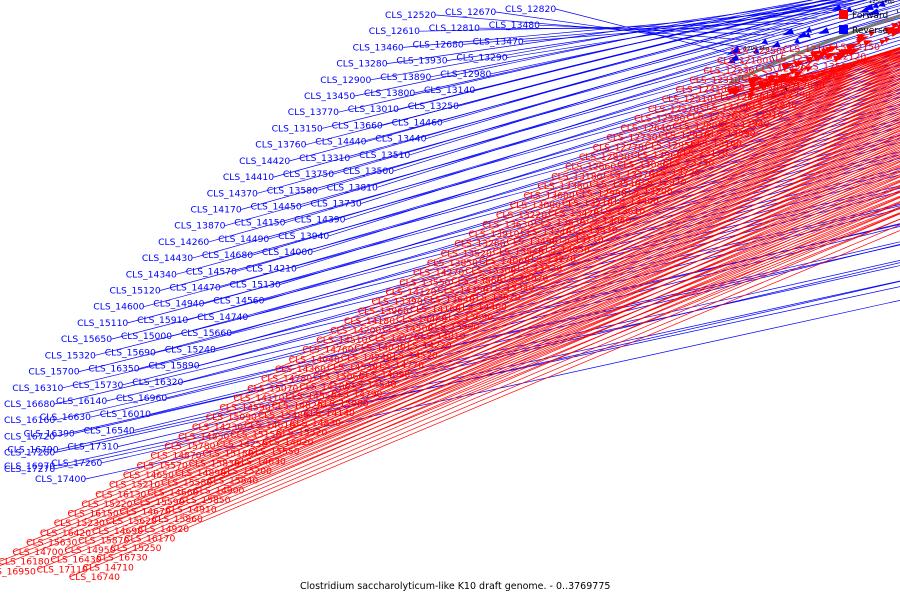 The width and height of the screenshot is (900, 600). Describe the element at coordinates (271, 268) in the screenshot. I see `feature-label: CLS_14210` at that location.